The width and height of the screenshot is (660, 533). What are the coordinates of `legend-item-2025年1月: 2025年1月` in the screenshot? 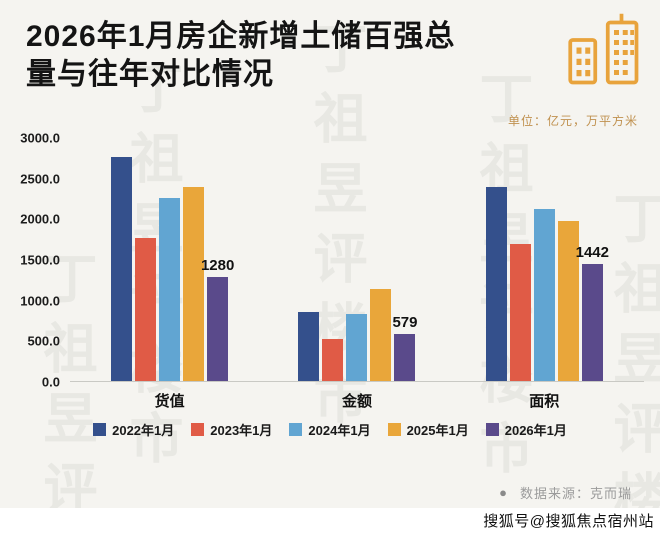 It's located at (428, 429).